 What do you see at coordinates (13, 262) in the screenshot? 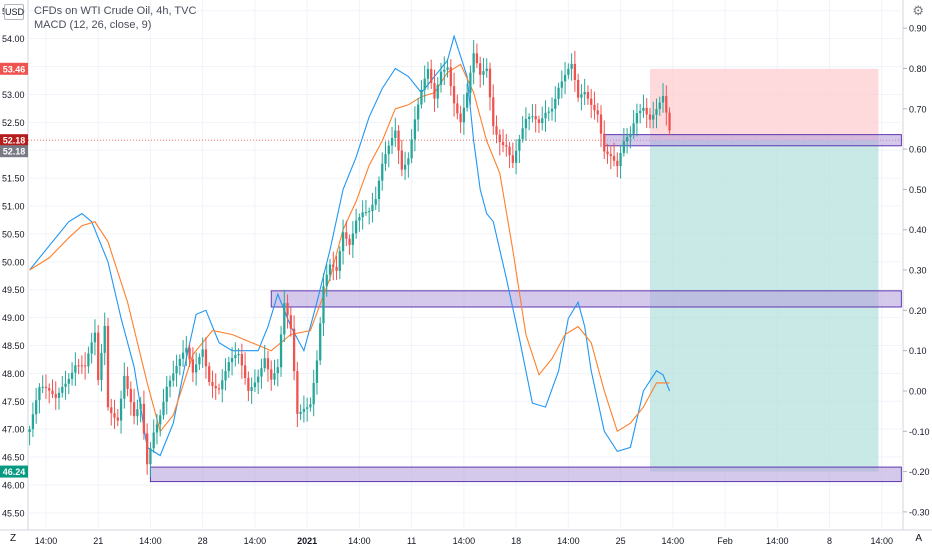
I see `price-tick-label: 50.00` at bounding box center [13, 262].